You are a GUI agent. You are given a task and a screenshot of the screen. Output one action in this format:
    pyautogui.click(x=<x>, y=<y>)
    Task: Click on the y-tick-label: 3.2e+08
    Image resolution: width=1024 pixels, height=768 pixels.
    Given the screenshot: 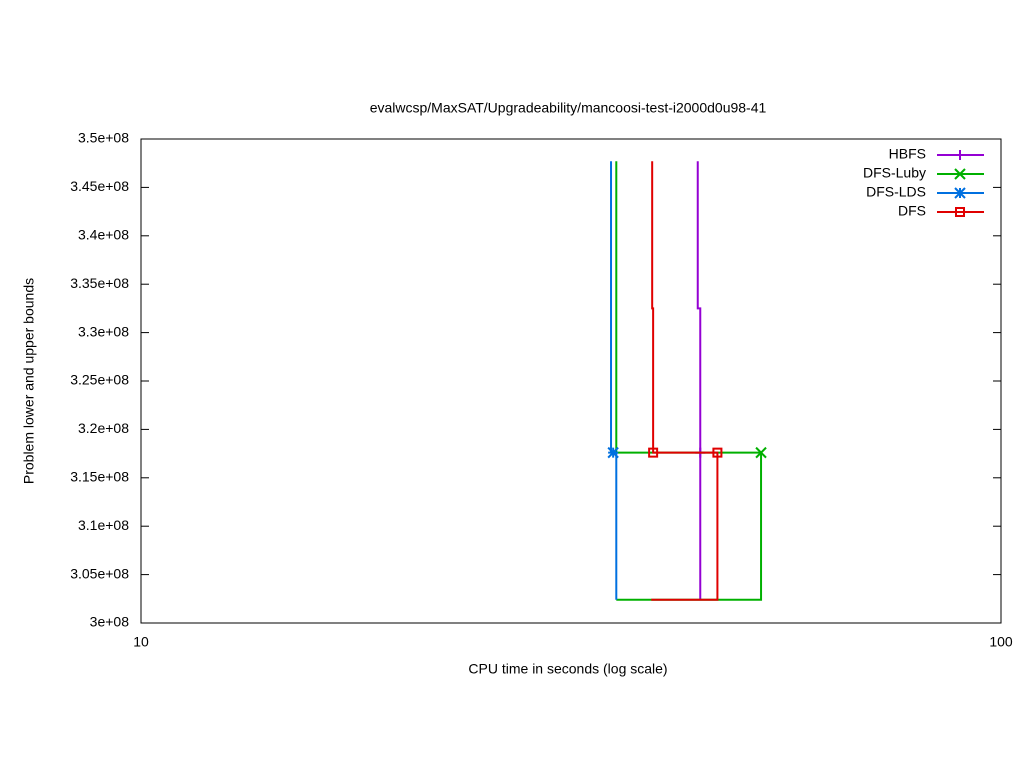 What is the action you would take?
    pyautogui.click(x=103, y=428)
    